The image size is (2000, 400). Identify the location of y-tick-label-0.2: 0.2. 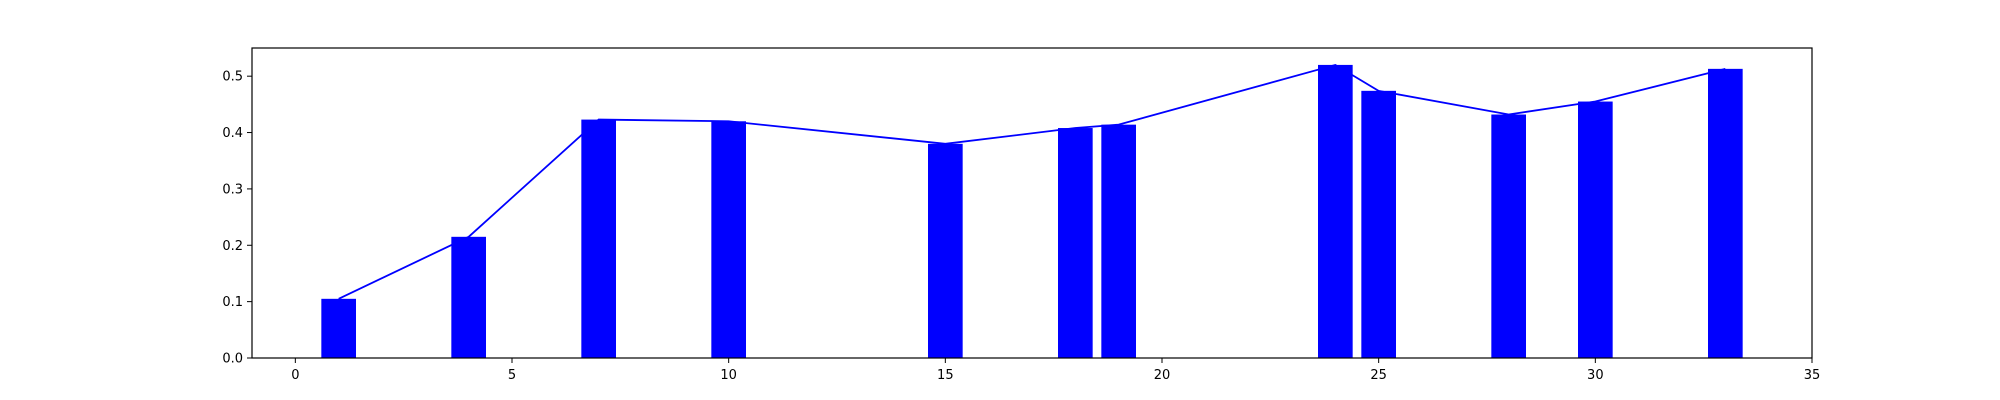
(232, 246).